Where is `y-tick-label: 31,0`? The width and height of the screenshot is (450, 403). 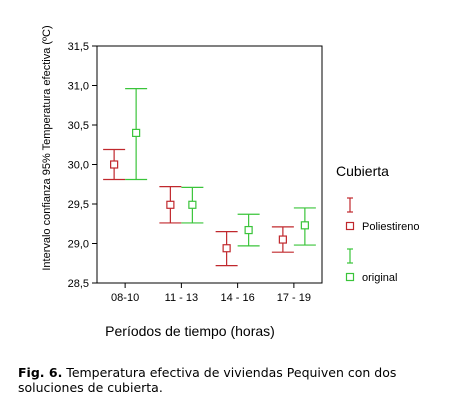 y-tick-label: 31,0 is located at coordinates (78, 87).